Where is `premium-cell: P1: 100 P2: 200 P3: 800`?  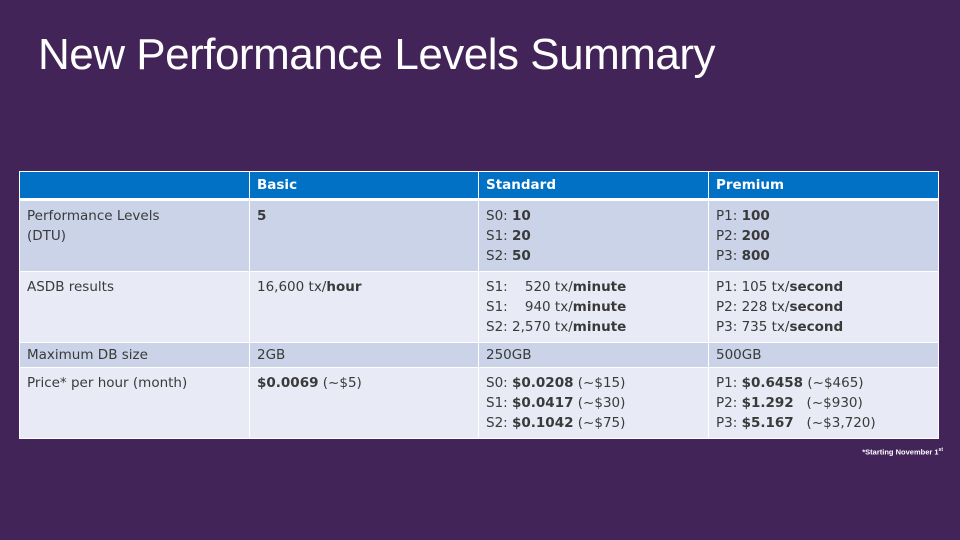 premium-cell: P1: 100 P2: 200 P3: 800 is located at coordinates (823, 235).